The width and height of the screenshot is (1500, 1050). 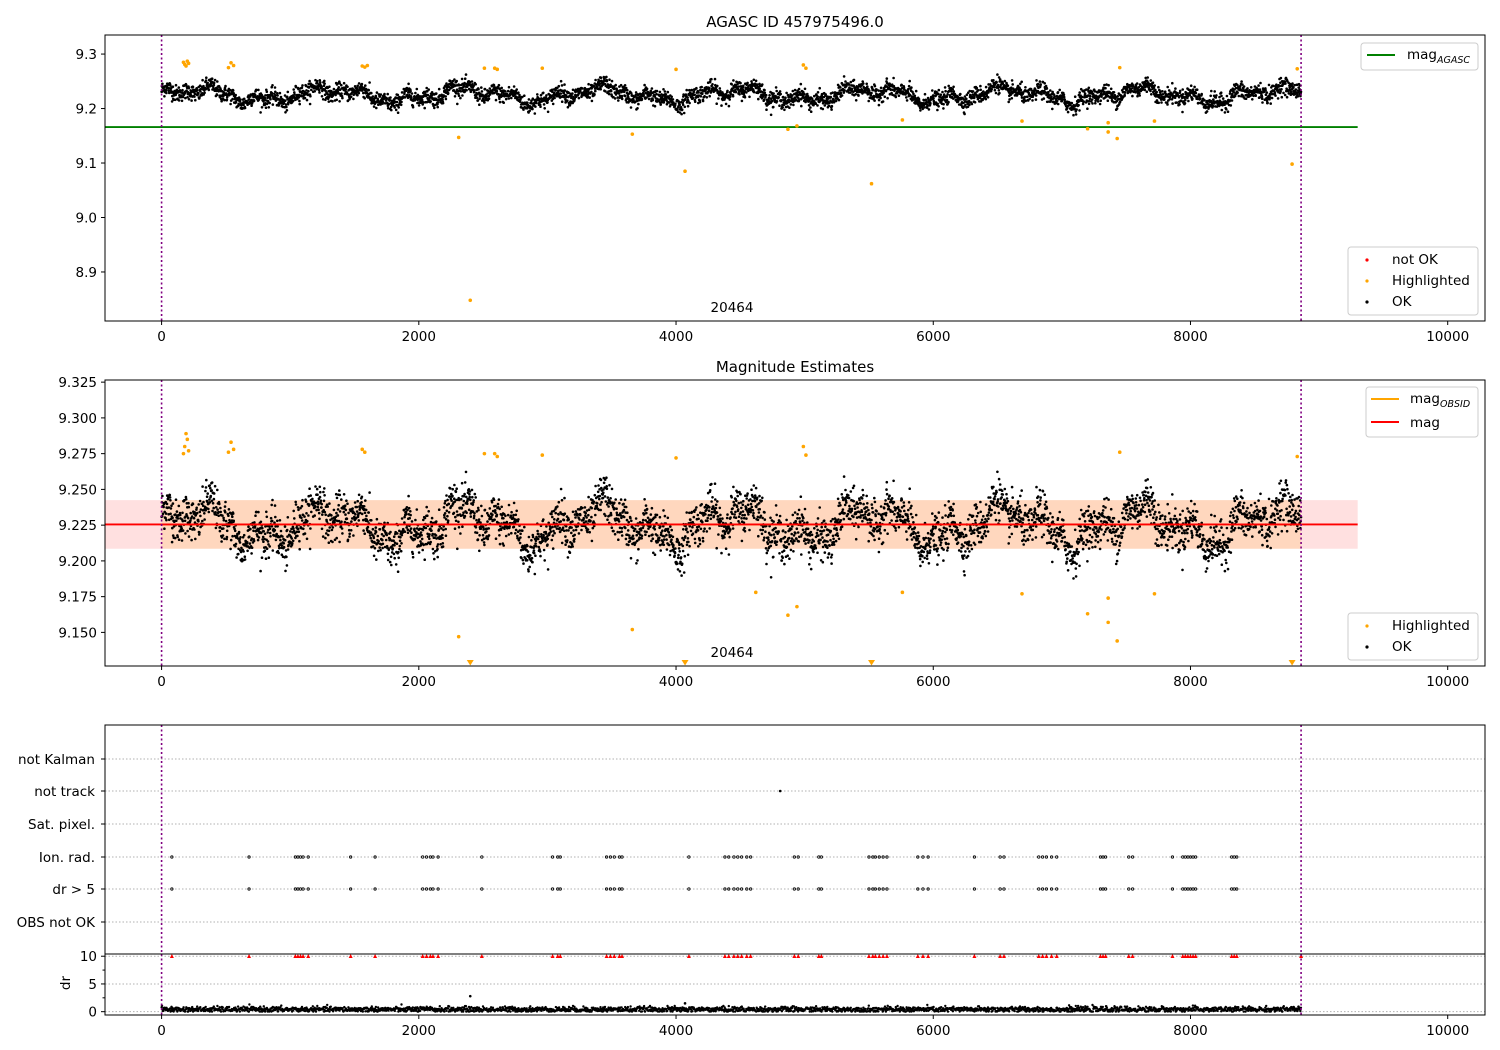 What do you see at coordinates (92, 985) in the screenshot?
I see `panel4-y-axis: 0 5 10` at bounding box center [92, 985].